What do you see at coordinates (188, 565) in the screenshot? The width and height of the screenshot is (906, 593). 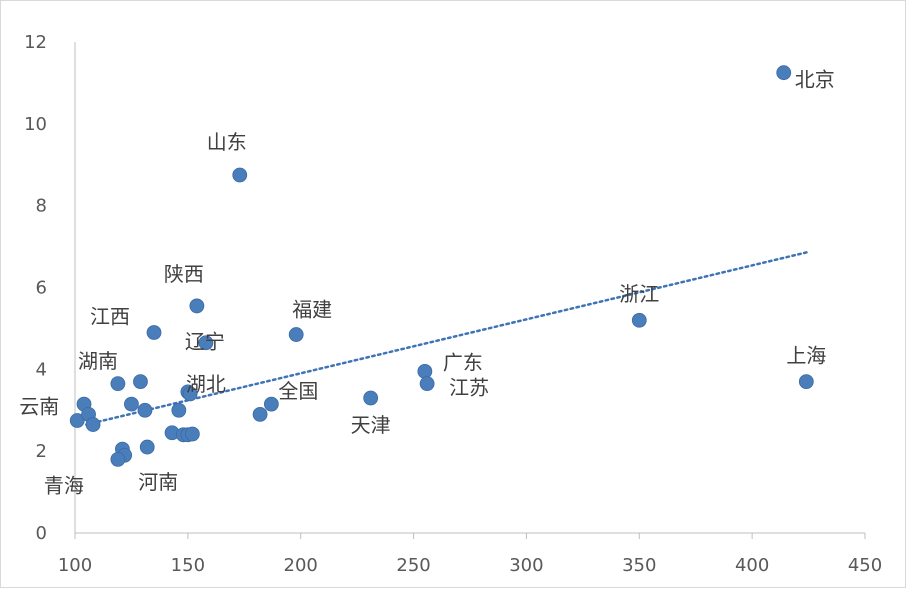 I see `x-tick-label: 150` at bounding box center [188, 565].